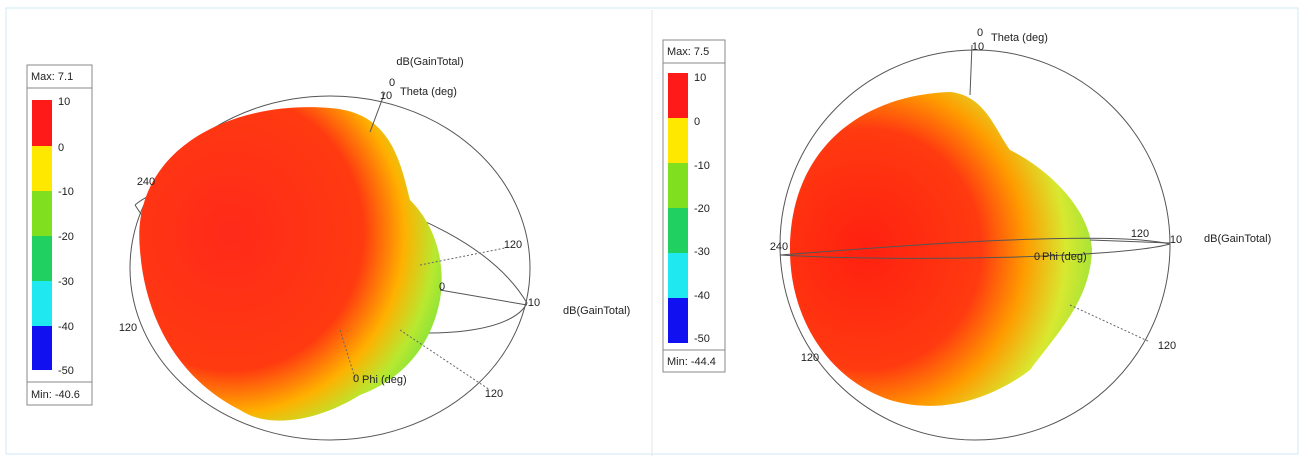  What do you see at coordinates (688, 52) in the screenshot?
I see `legend-max: Max: 7.5` at bounding box center [688, 52].